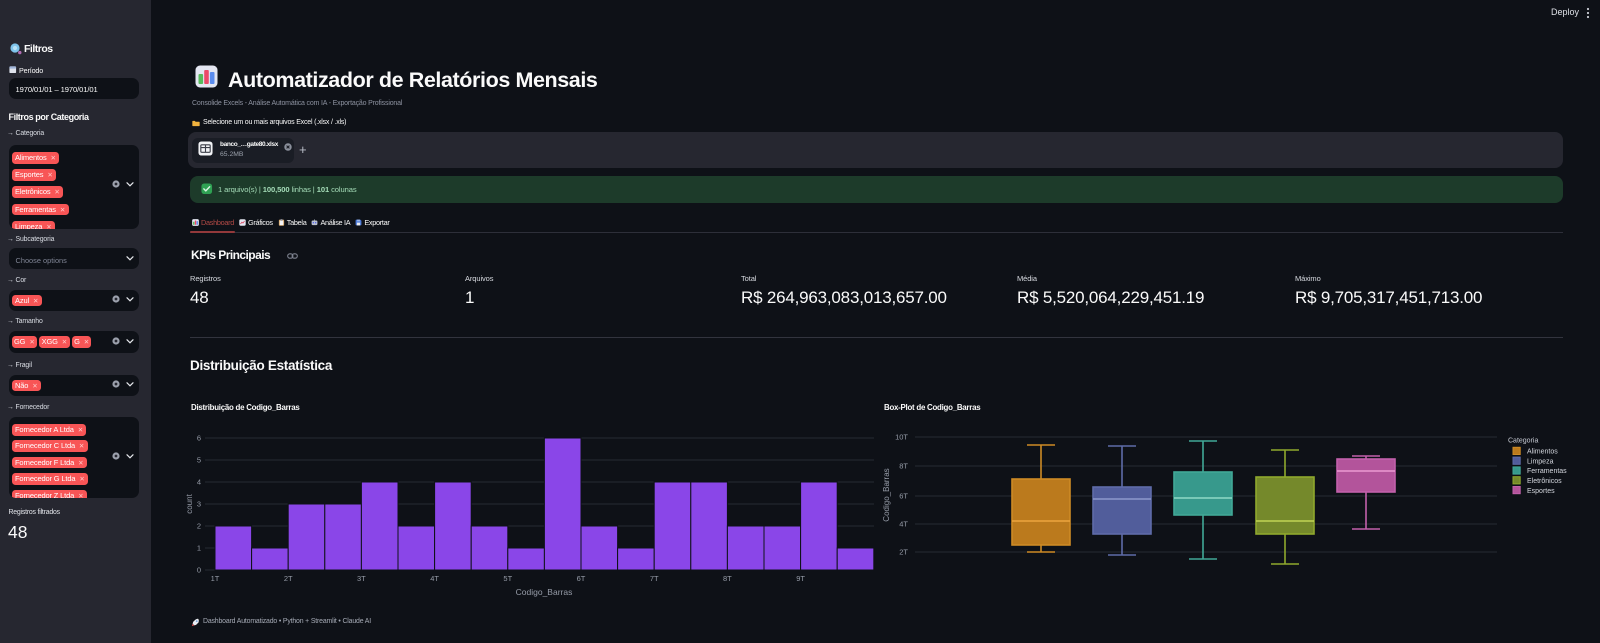 The height and width of the screenshot is (643, 1600). What do you see at coordinates (800, 578) in the screenshot?
I see `svg-text: 9T` at bounding box center [800, 578].